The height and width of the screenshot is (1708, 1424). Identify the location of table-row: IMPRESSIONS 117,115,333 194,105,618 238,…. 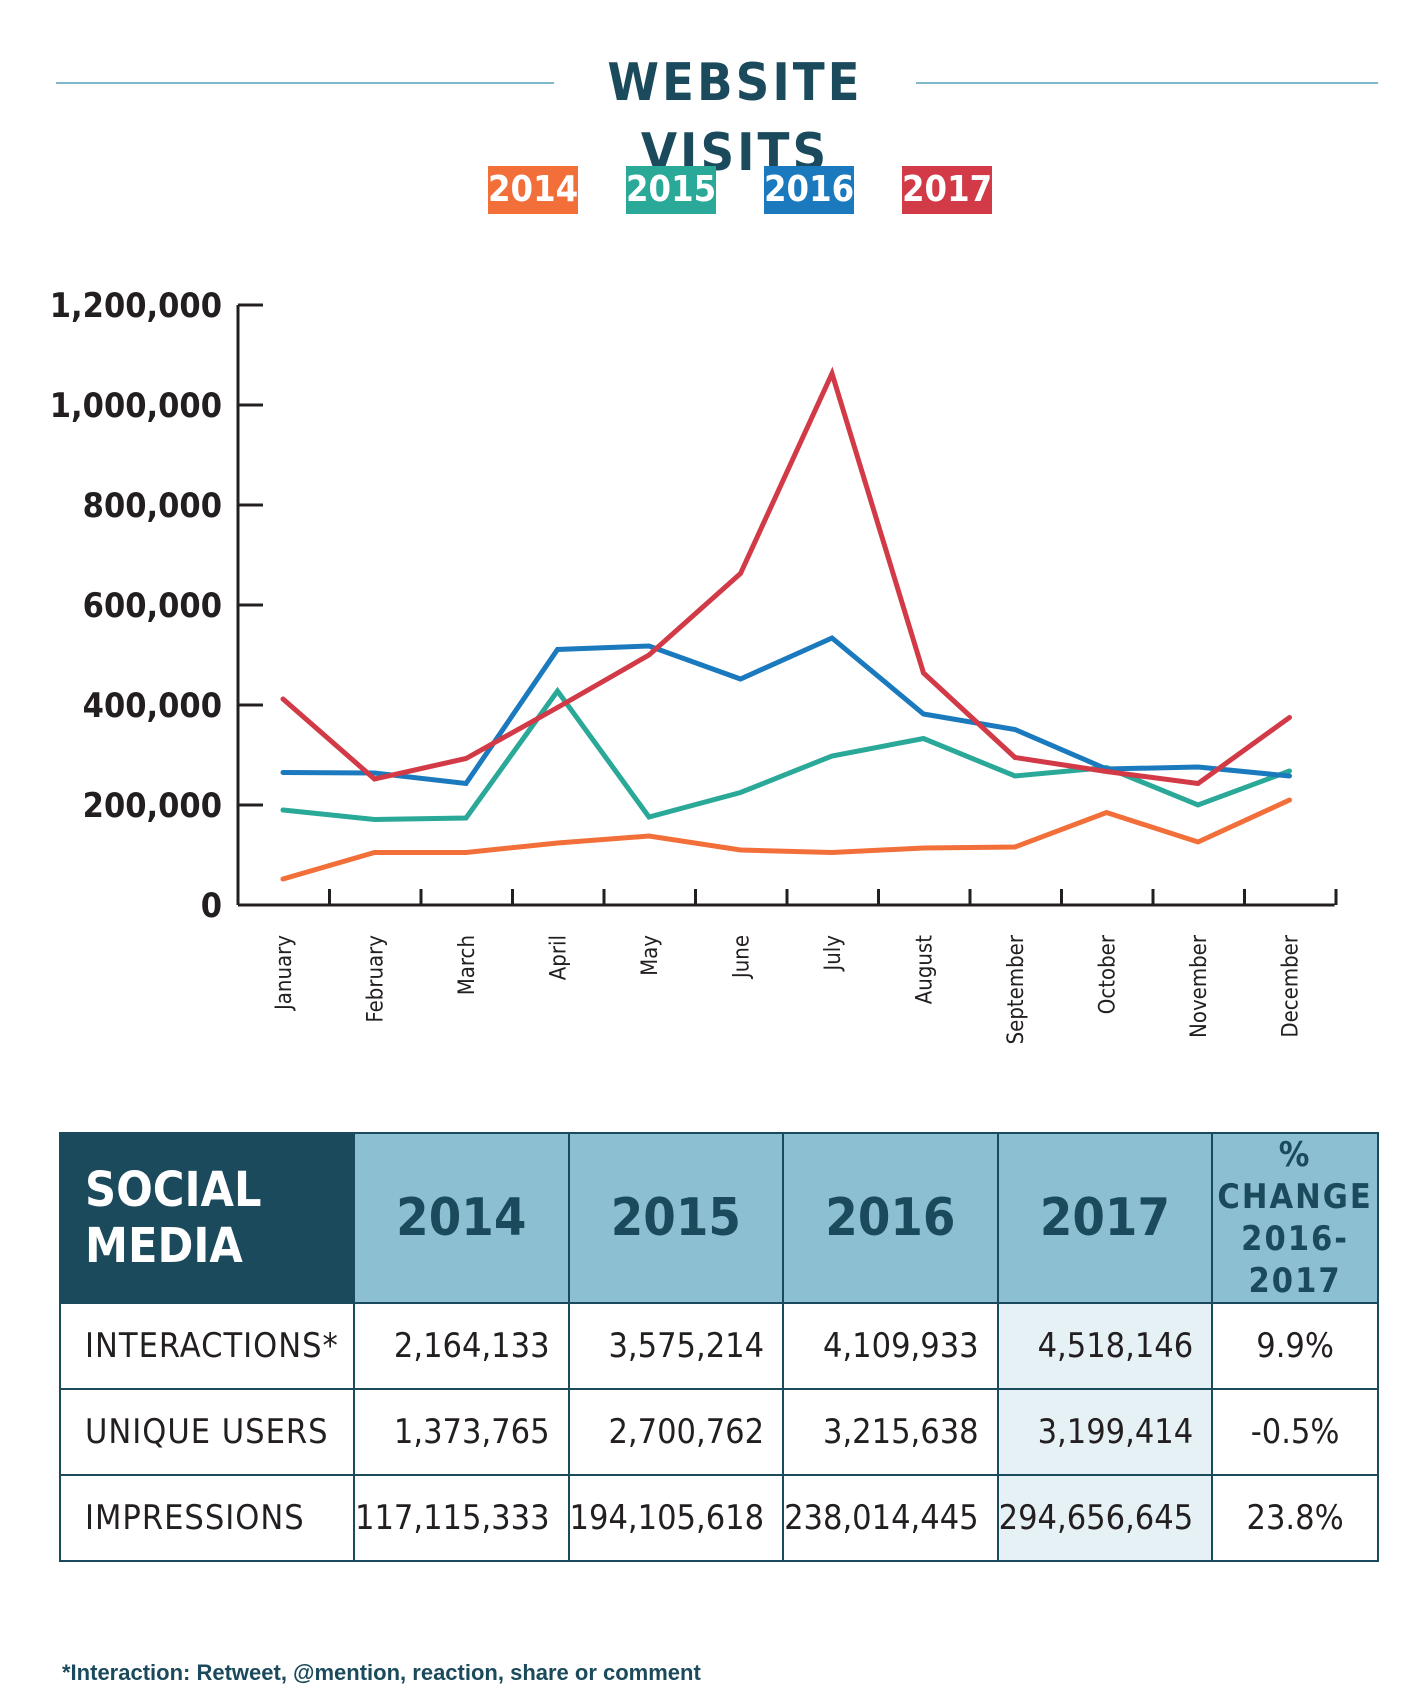
(719, 1518).